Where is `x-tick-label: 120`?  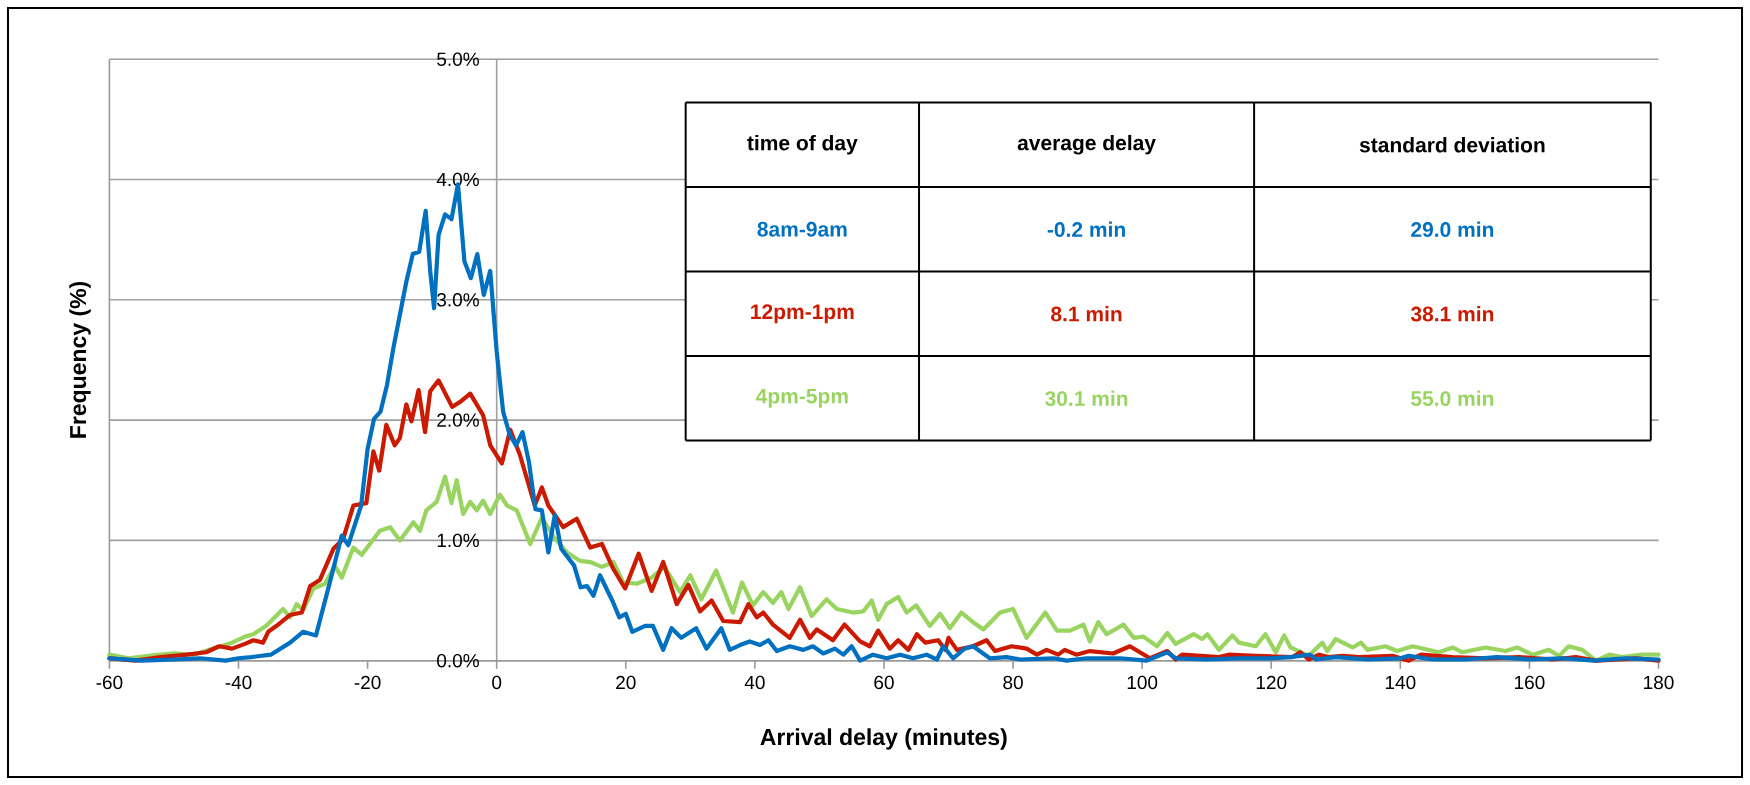 x-tick-label: 120 is located at coordinates (1271, 682).